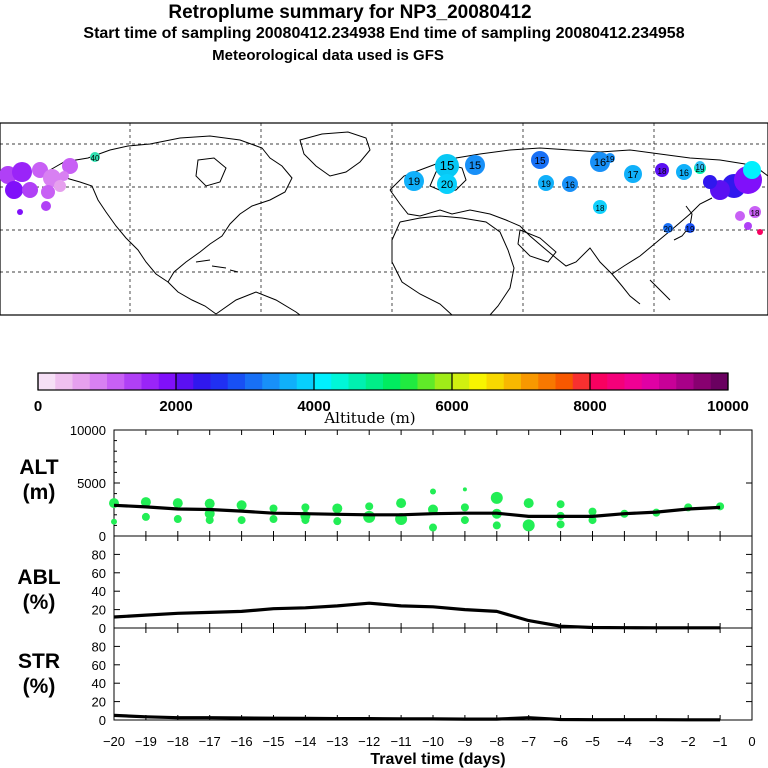 This screenshot has width=768, height=768. Describe the element at coordinates (417, 511) in the screenshot. I see `alt-series-line` at that location.